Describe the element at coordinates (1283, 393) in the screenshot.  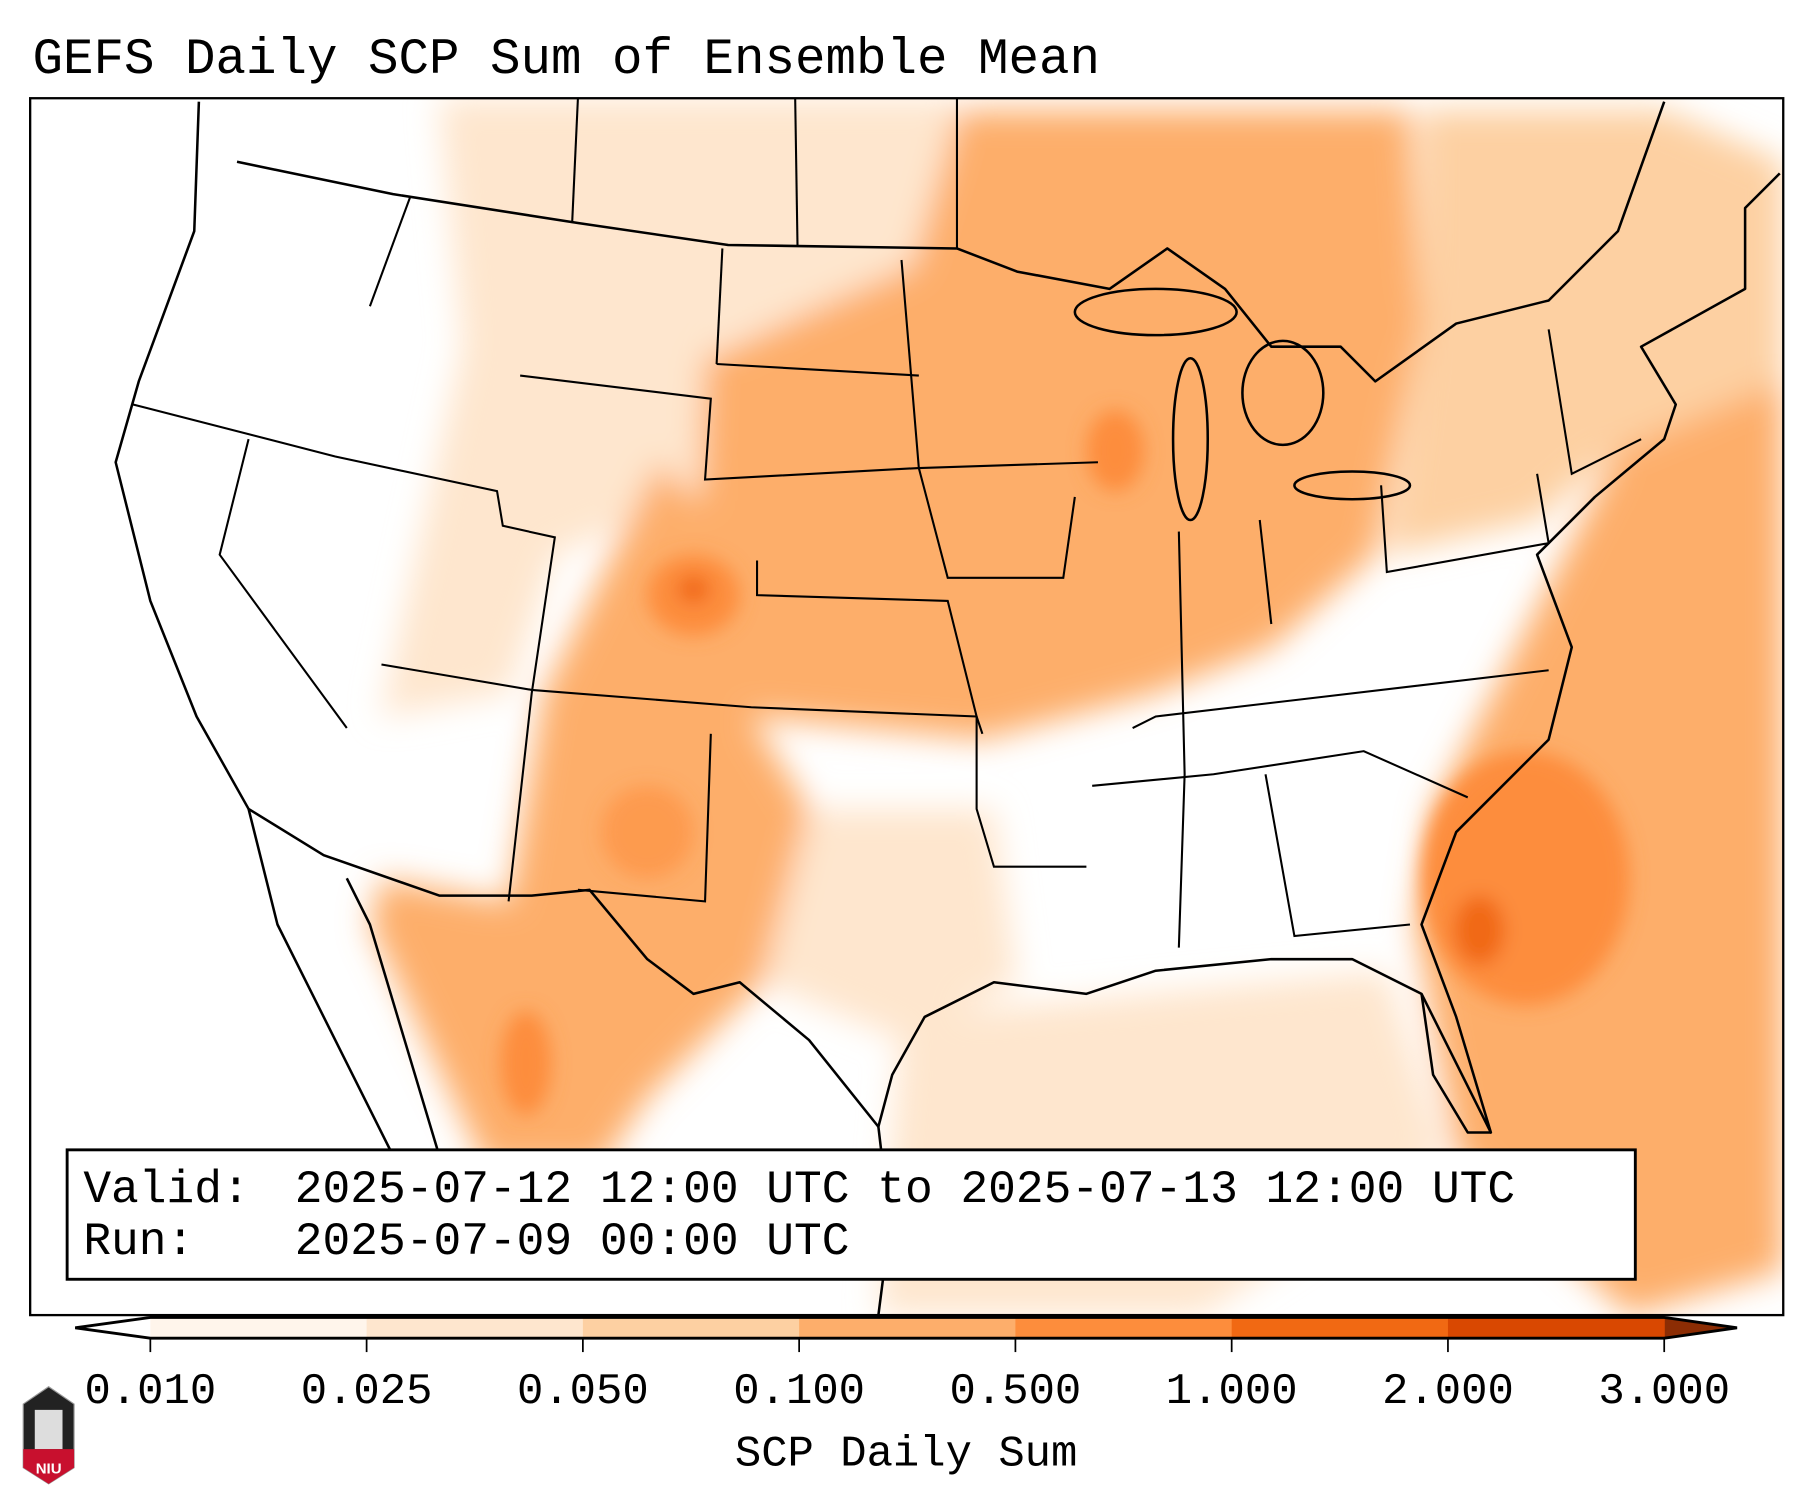
I see `lake-huron` at that location.